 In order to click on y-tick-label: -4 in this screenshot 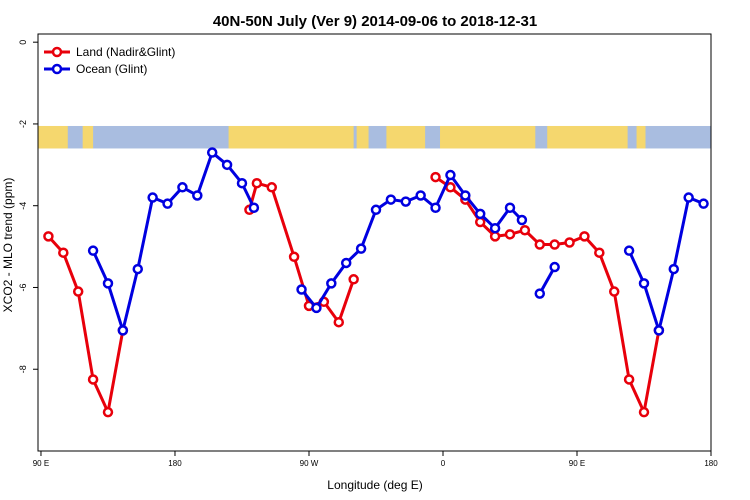, I will do `click(23, 206)`.